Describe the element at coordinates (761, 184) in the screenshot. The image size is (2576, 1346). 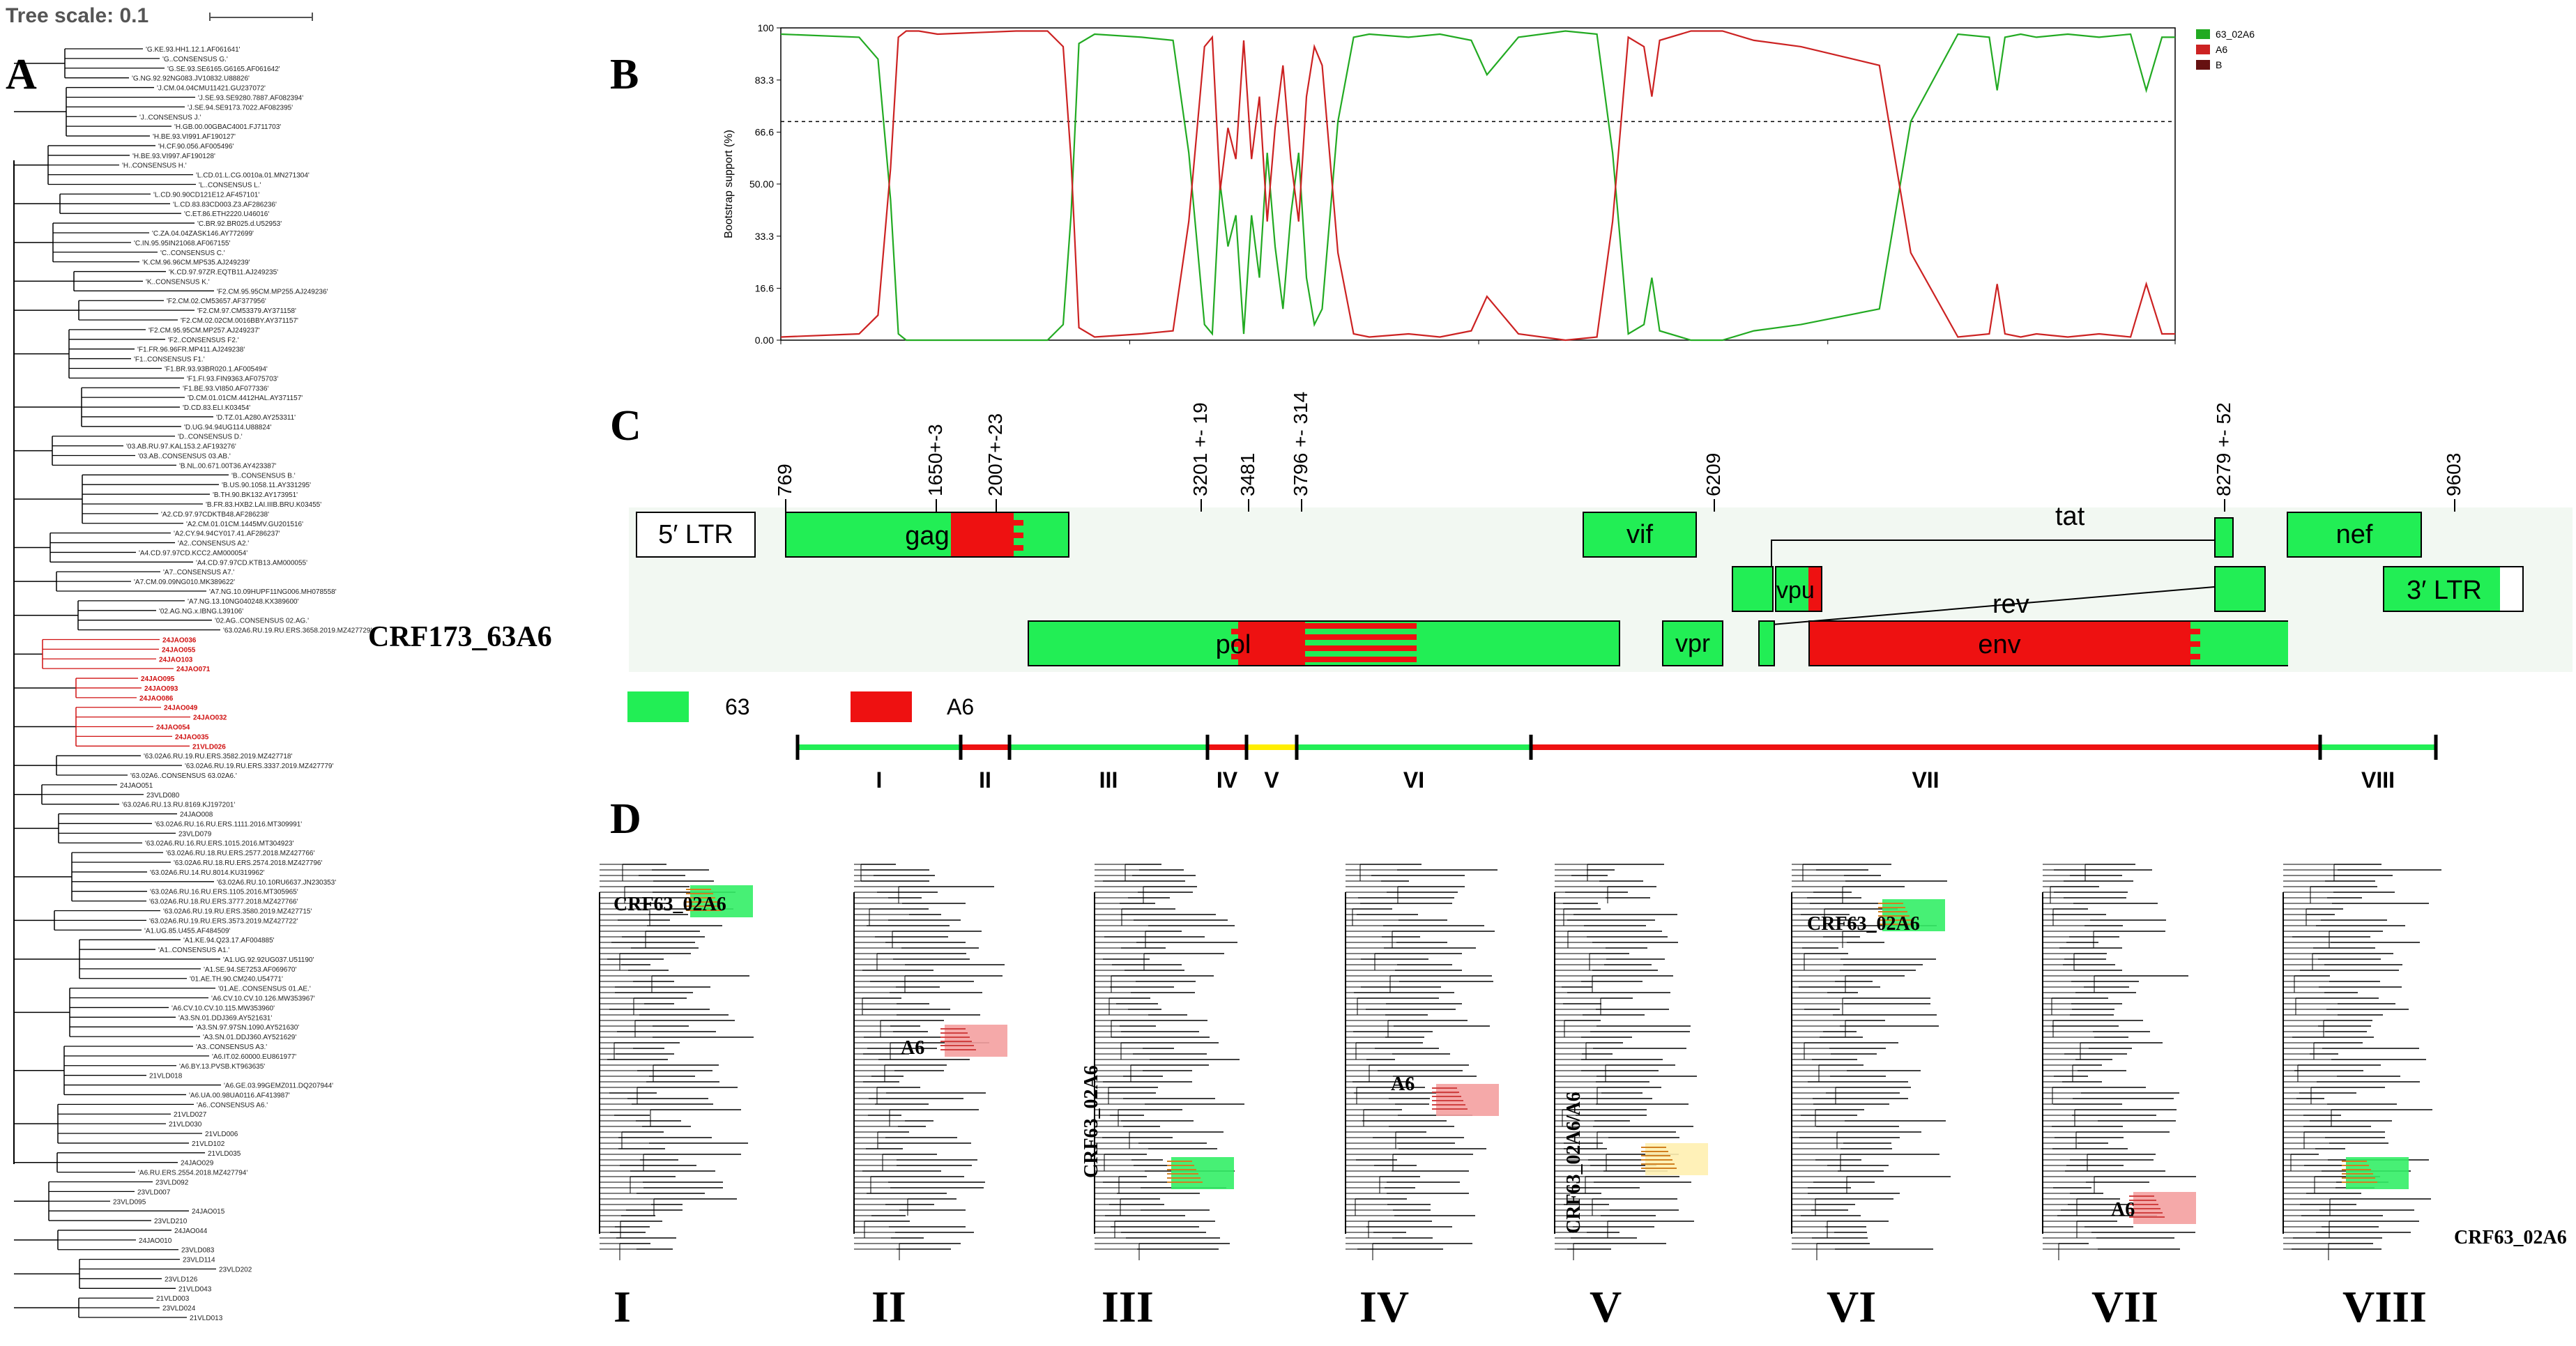
I see `y-tick-label: 50.00` at that location.